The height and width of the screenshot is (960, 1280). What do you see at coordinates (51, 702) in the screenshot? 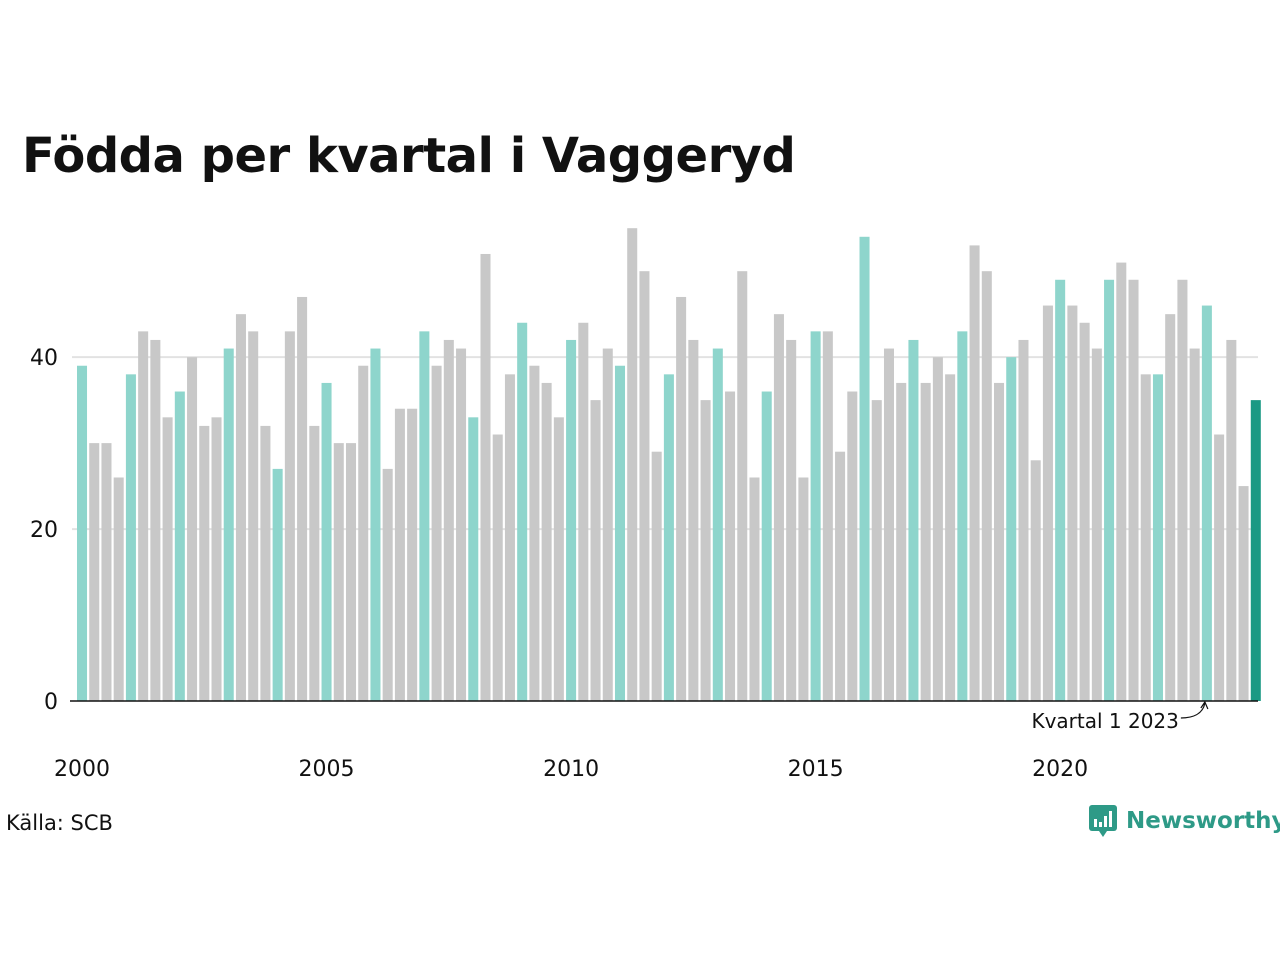
I see `y-tick-label: 0` at bounding box center [51, 702].